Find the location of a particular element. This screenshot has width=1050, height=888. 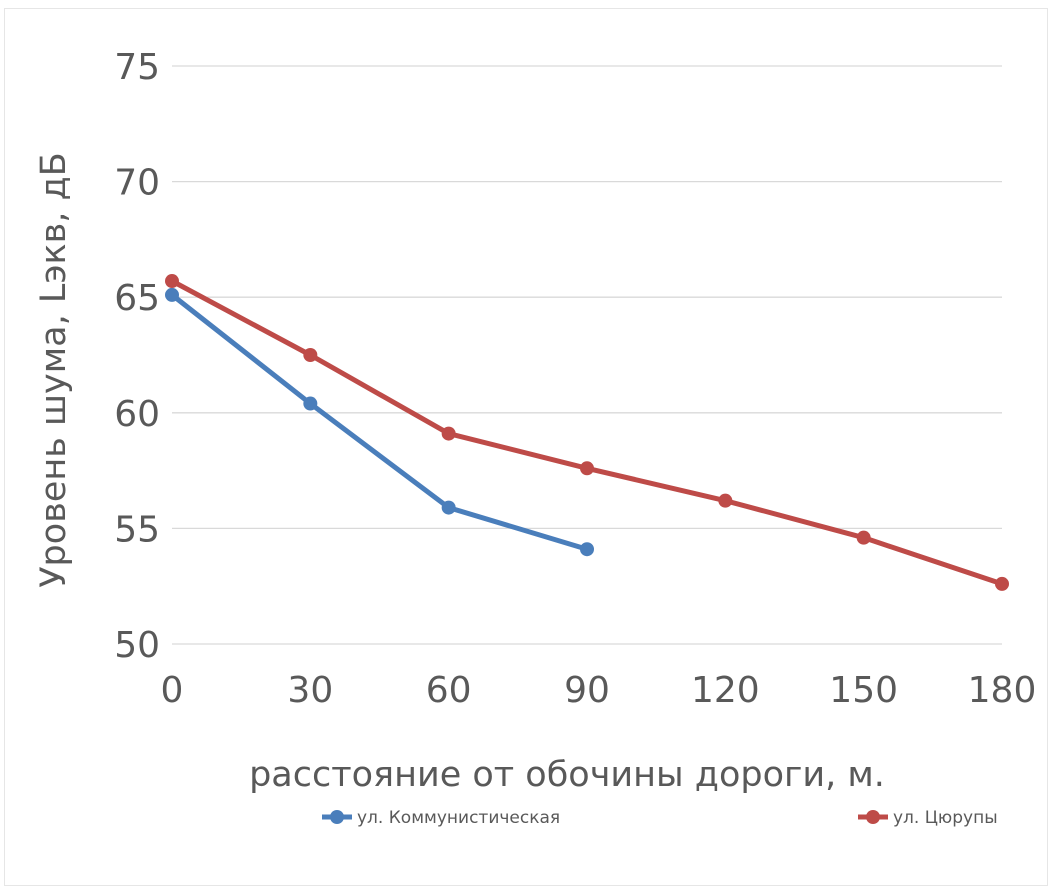

series-line is located at coordinates (379, 422).